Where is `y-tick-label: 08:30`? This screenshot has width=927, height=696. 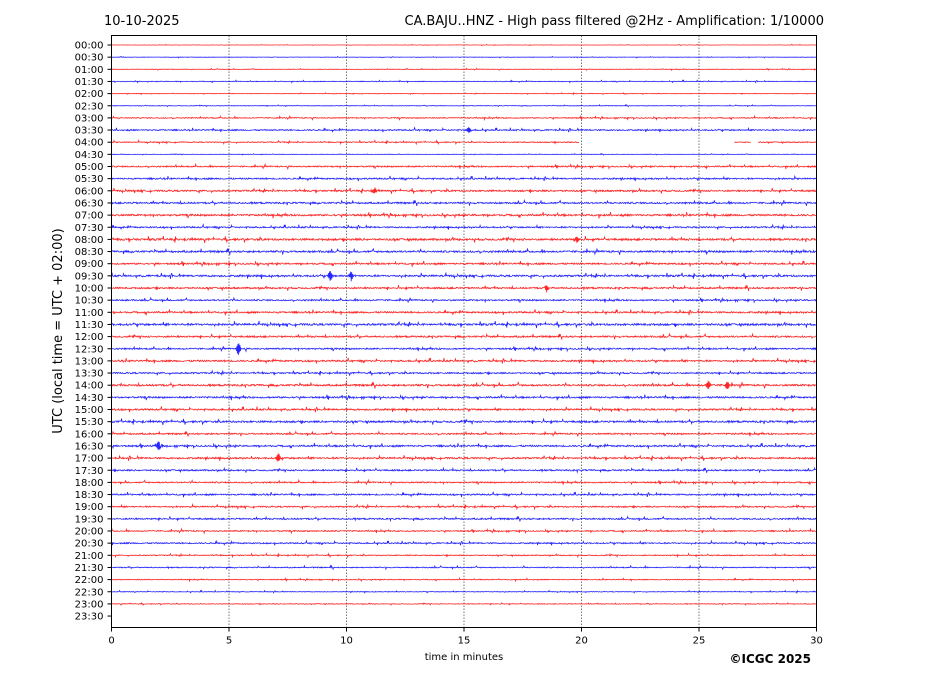
y-tick-label: 08:30 is located at coordinates (89, 252).